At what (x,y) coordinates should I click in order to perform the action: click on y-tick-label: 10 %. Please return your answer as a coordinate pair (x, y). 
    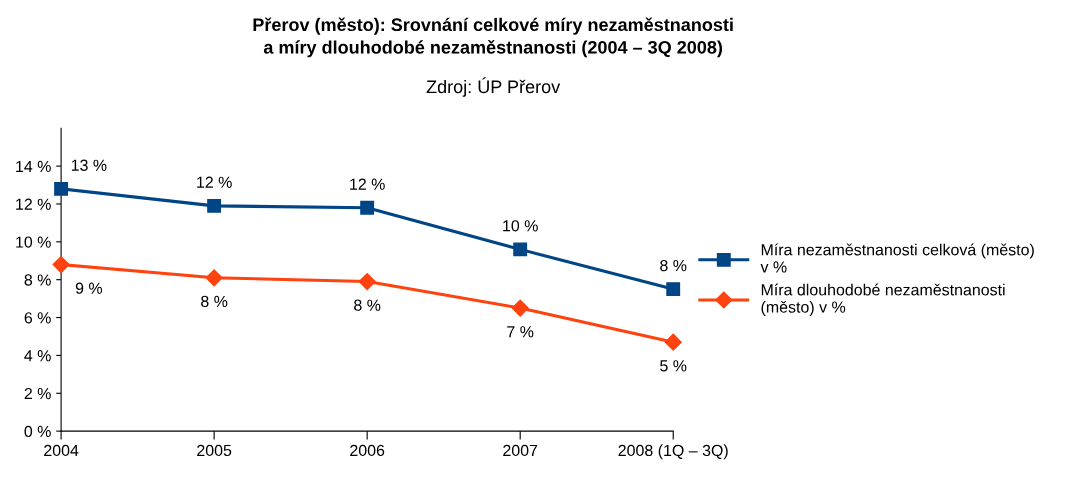
    Looking at the image, I should click on (33, 242).